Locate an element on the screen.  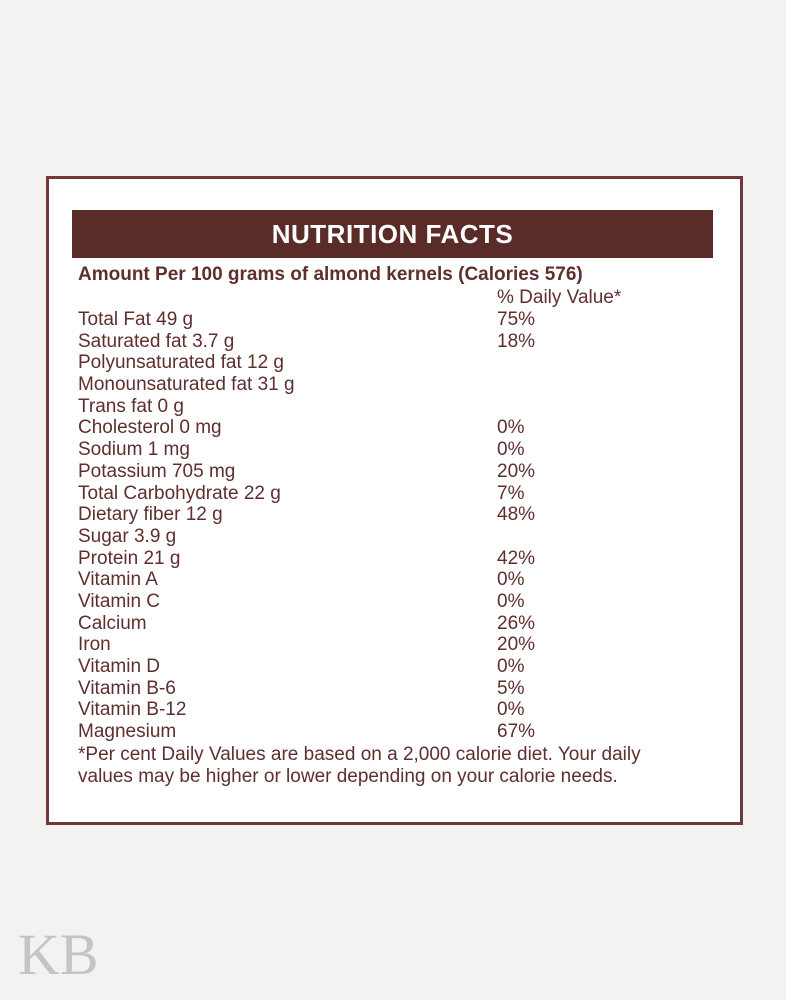
nutrient-row: Vitamin B-12 0% is located at coordinates (404, 710).